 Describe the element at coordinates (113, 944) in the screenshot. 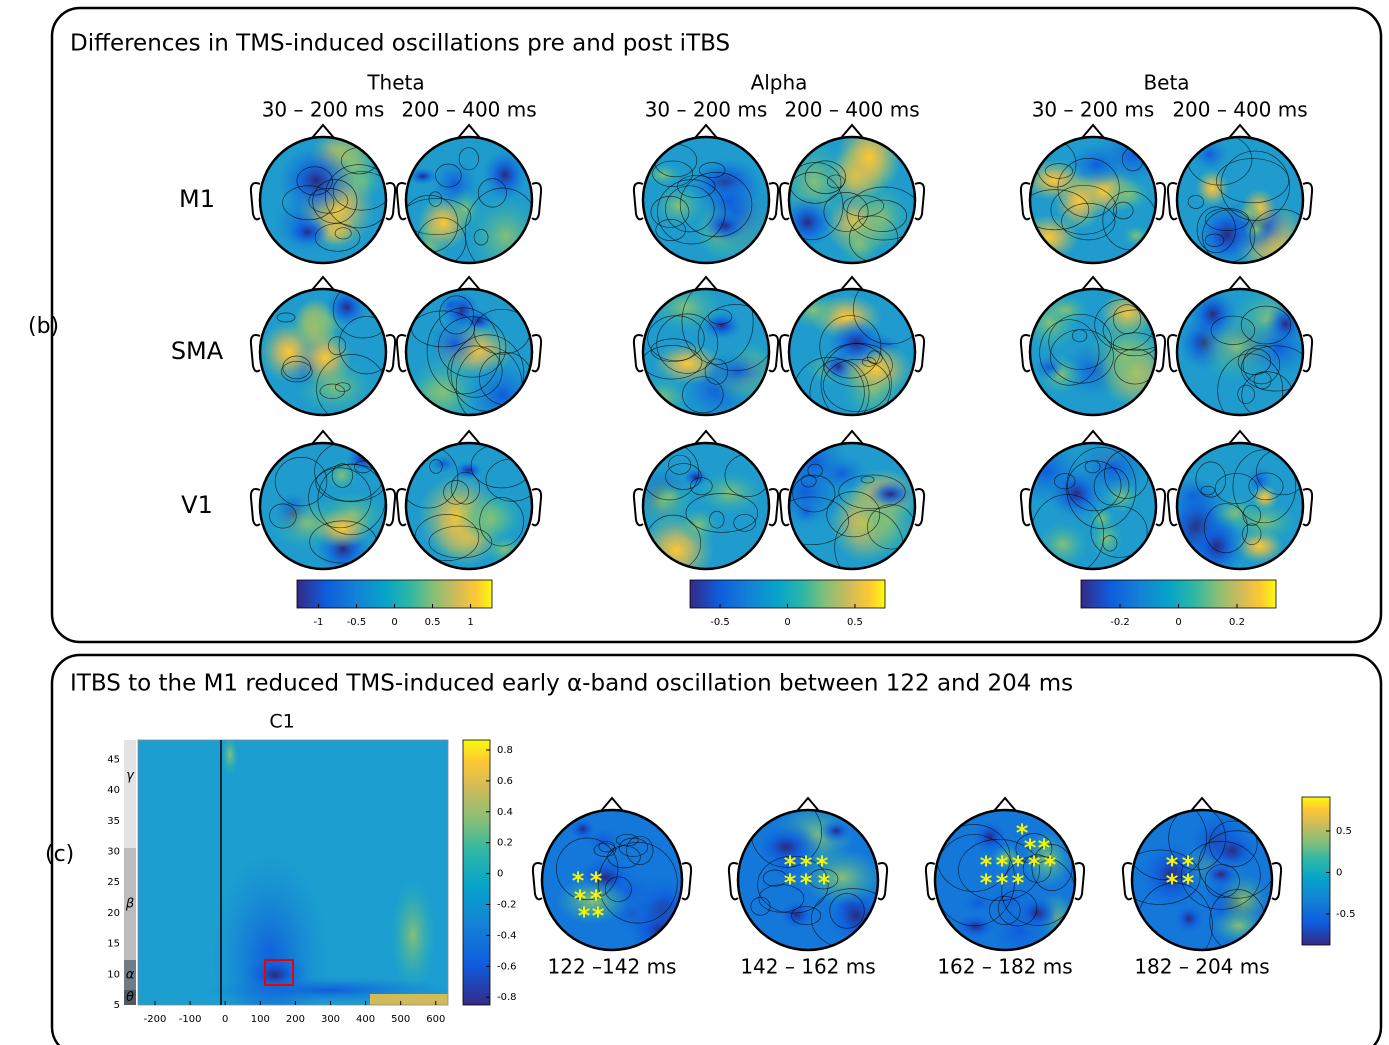

I see `y-tick-label: 15` at that location.